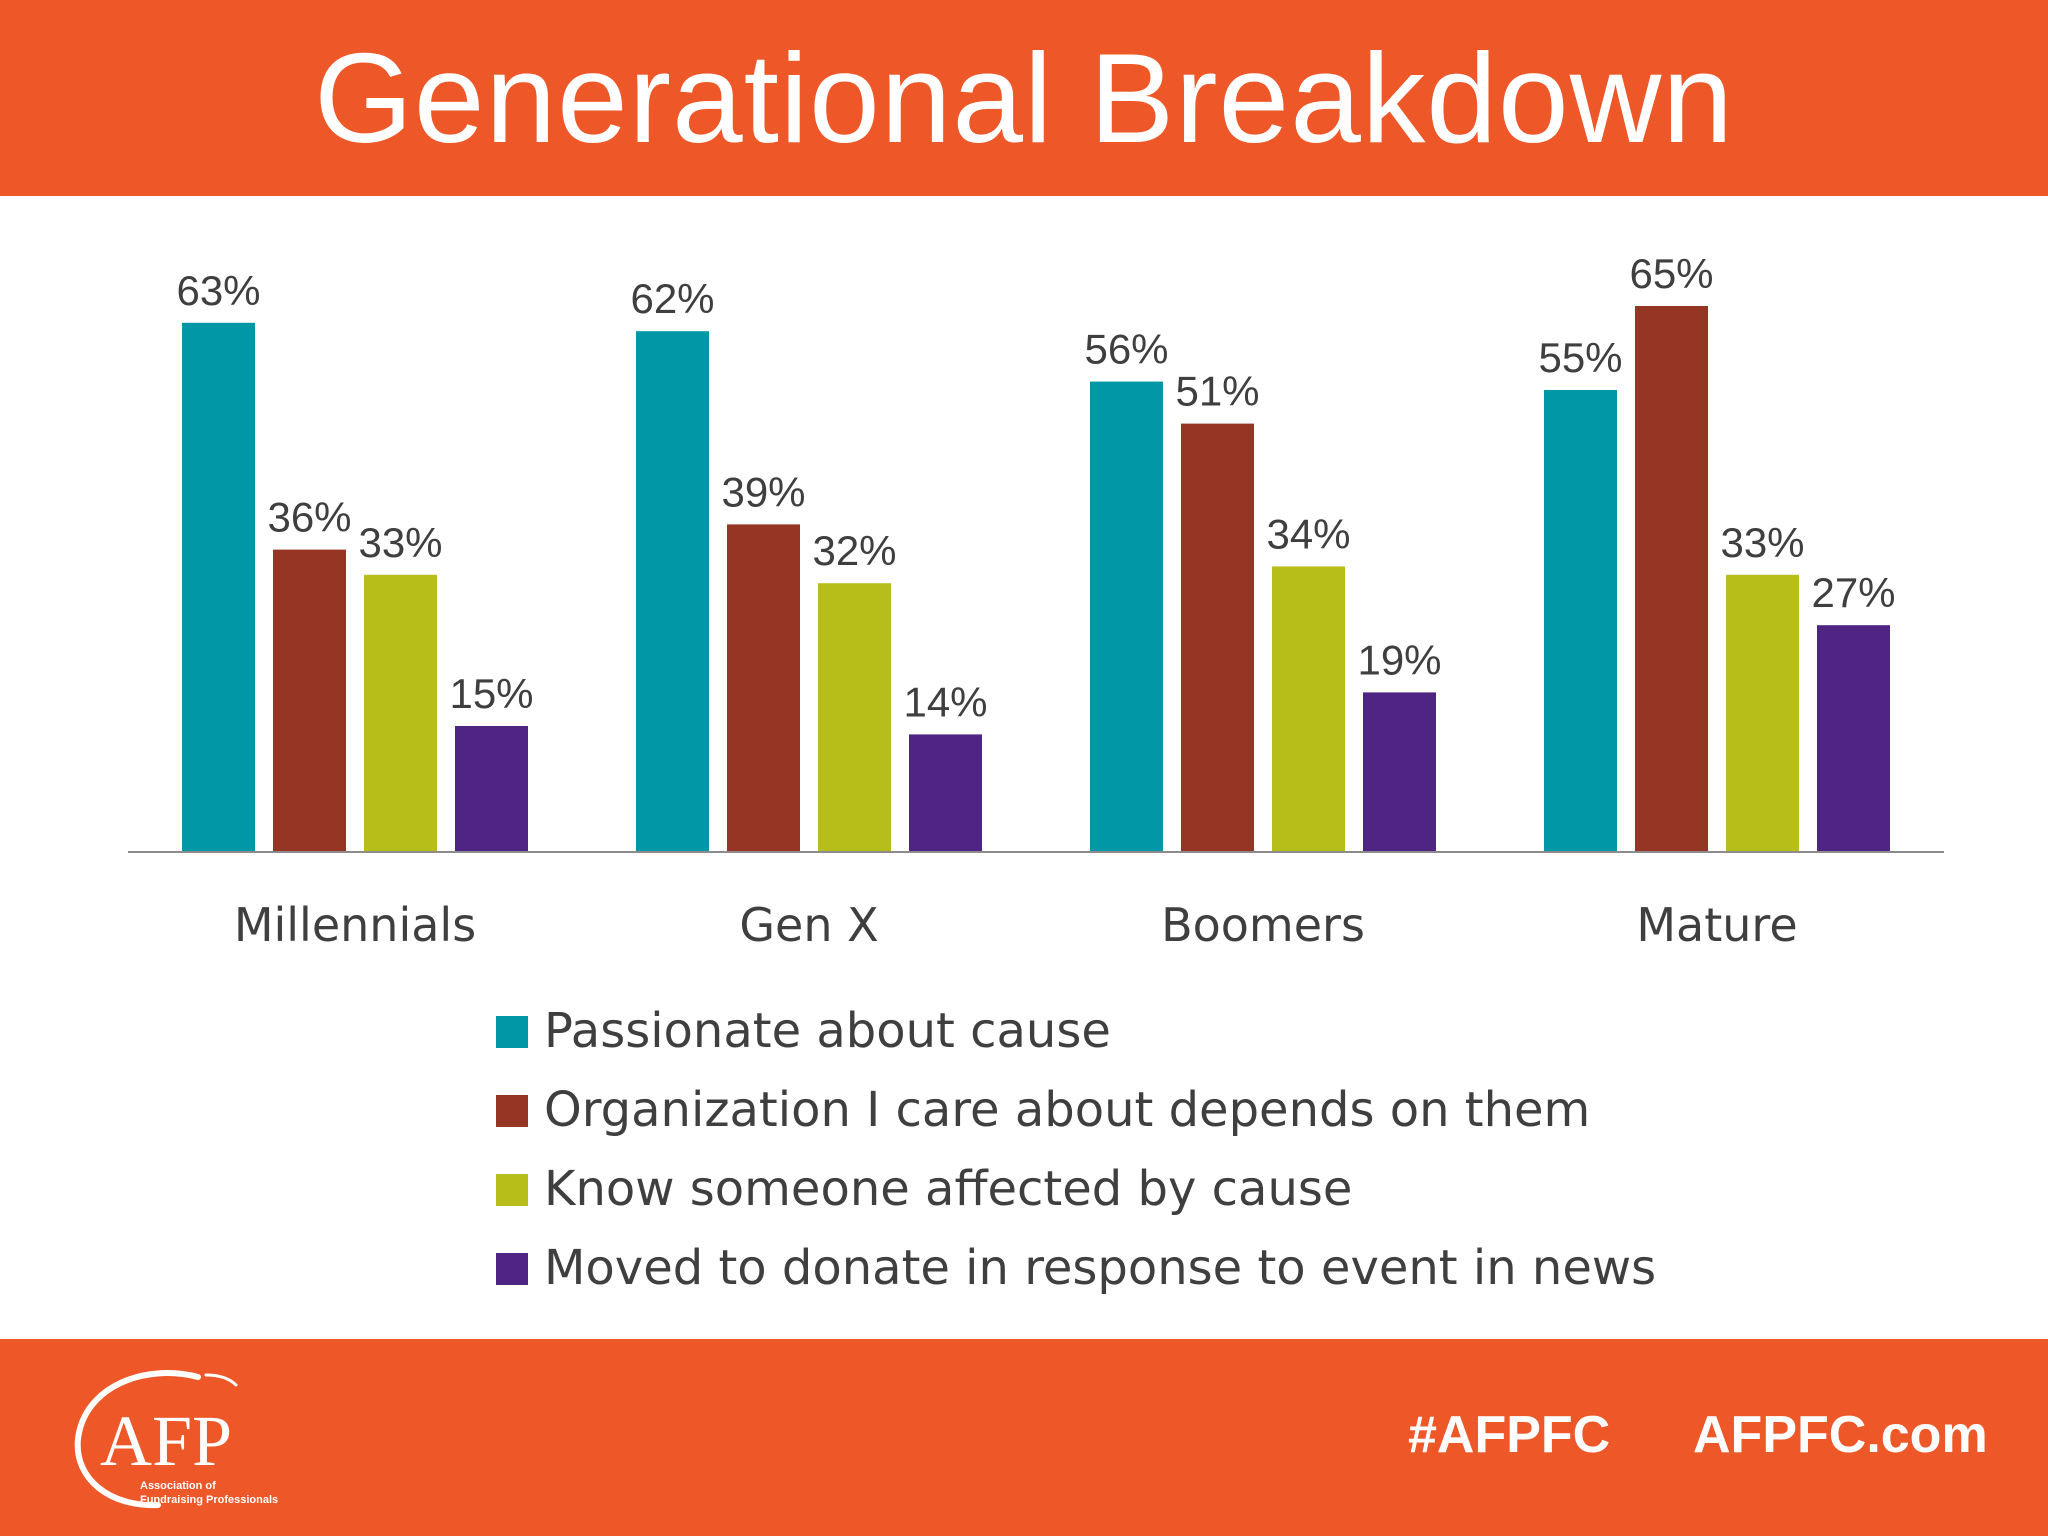 The image size is (2048, 1536). Describe the element at coordinates (948, 1189) in the screenshot. I see `legend-label: Know someone affected by cause` at that location.